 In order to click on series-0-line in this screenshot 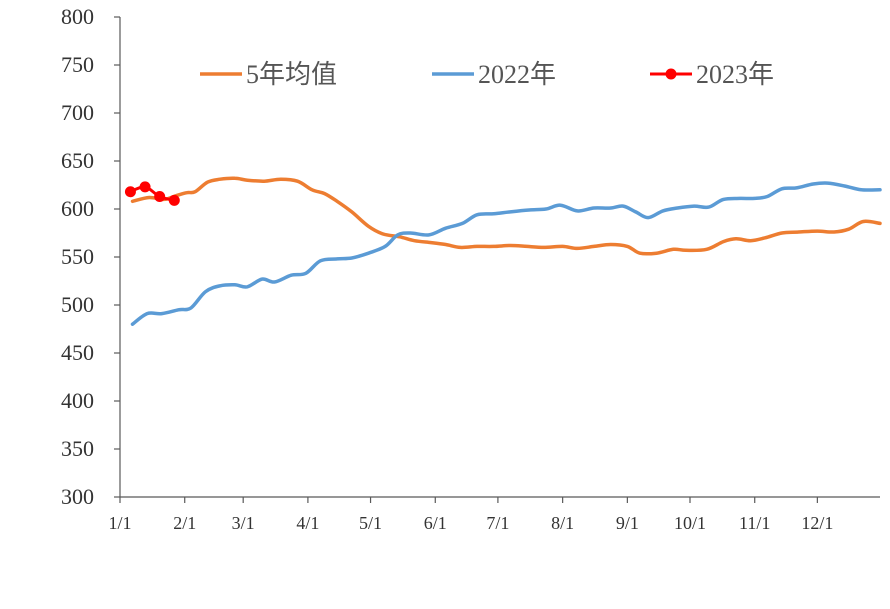, I will do `click(506, 216)`.